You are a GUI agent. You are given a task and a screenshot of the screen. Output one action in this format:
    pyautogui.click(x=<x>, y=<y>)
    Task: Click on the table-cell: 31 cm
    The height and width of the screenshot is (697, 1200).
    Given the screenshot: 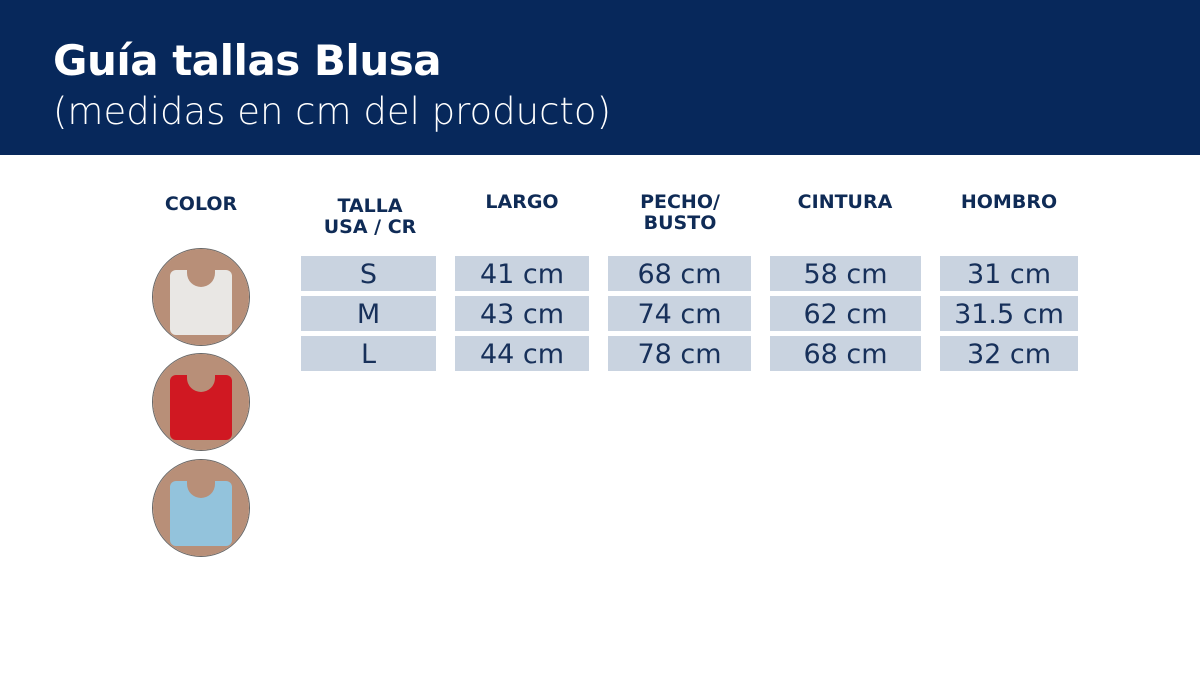 What is the action you would take?
    pyautogui.click(x=1009, y=273)
    